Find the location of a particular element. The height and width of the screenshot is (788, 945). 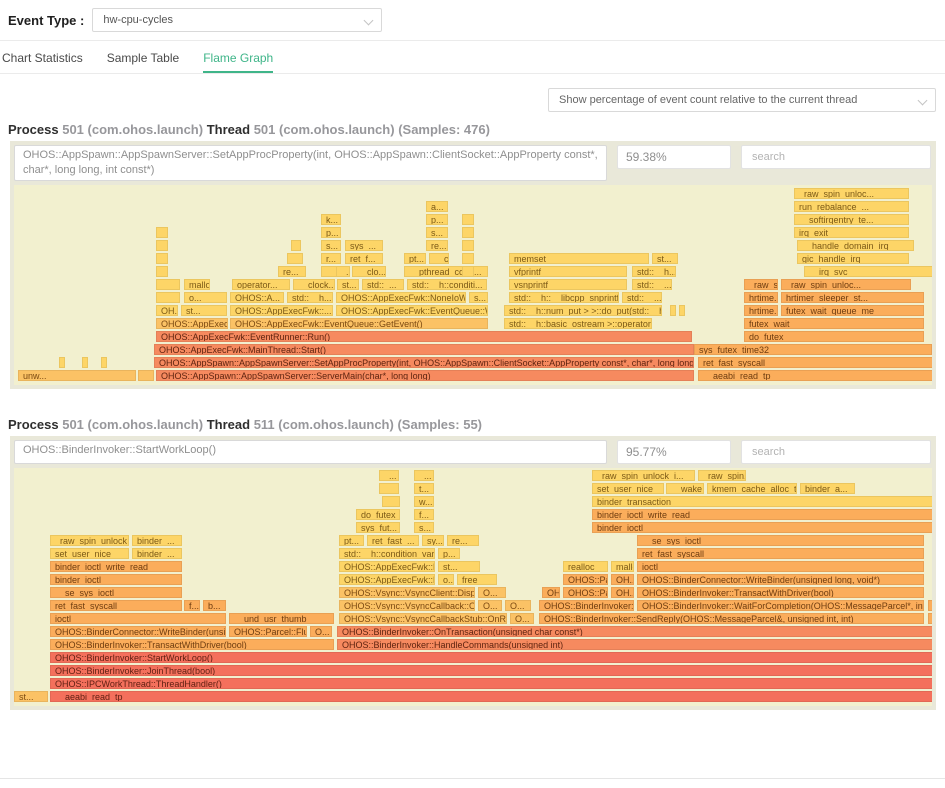

event-type-select: hw-cpu-cycles is located at coordinates (237, 20).